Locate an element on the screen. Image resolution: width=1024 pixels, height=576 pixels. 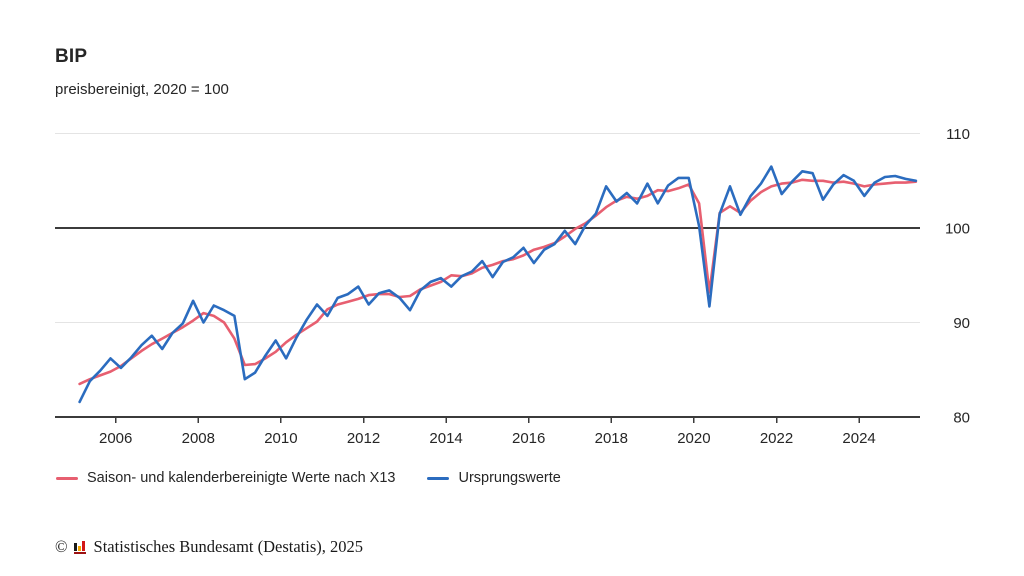
x-axis-label: 2016 is located at coordinates (528, 438).